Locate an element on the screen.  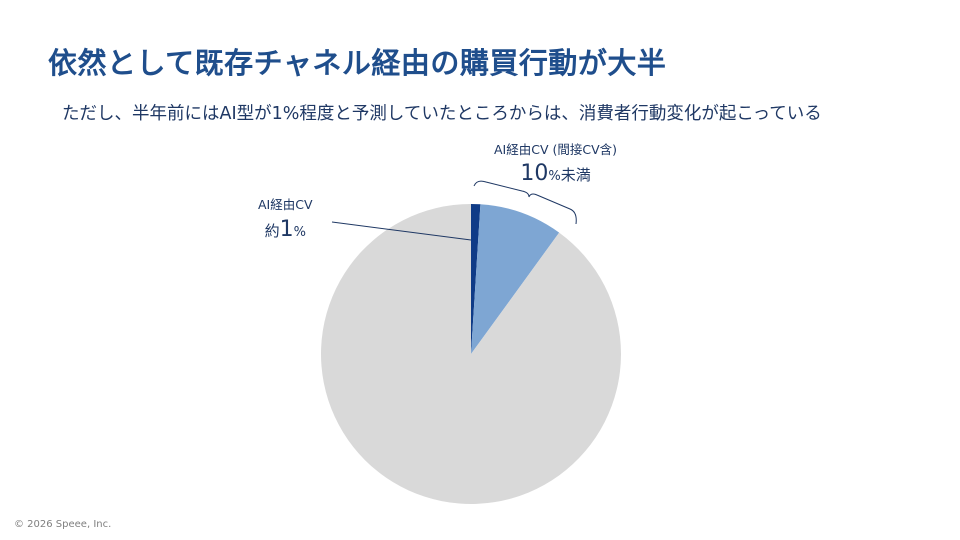
ai-total-name: AI経由CV (間接CV含) is located at coordinates (556, 149).